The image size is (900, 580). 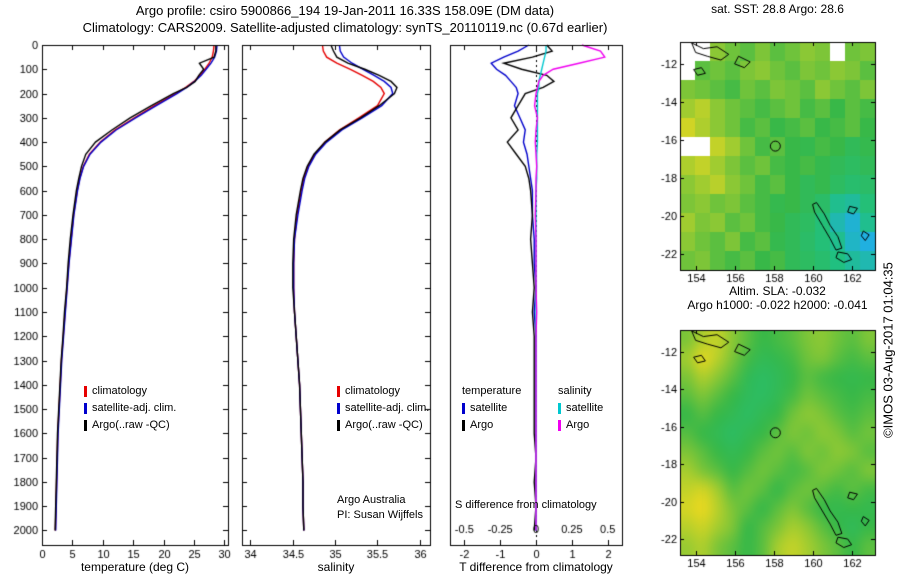 I want to click on s-argo-line-swatch, so click(x=559, y=425).